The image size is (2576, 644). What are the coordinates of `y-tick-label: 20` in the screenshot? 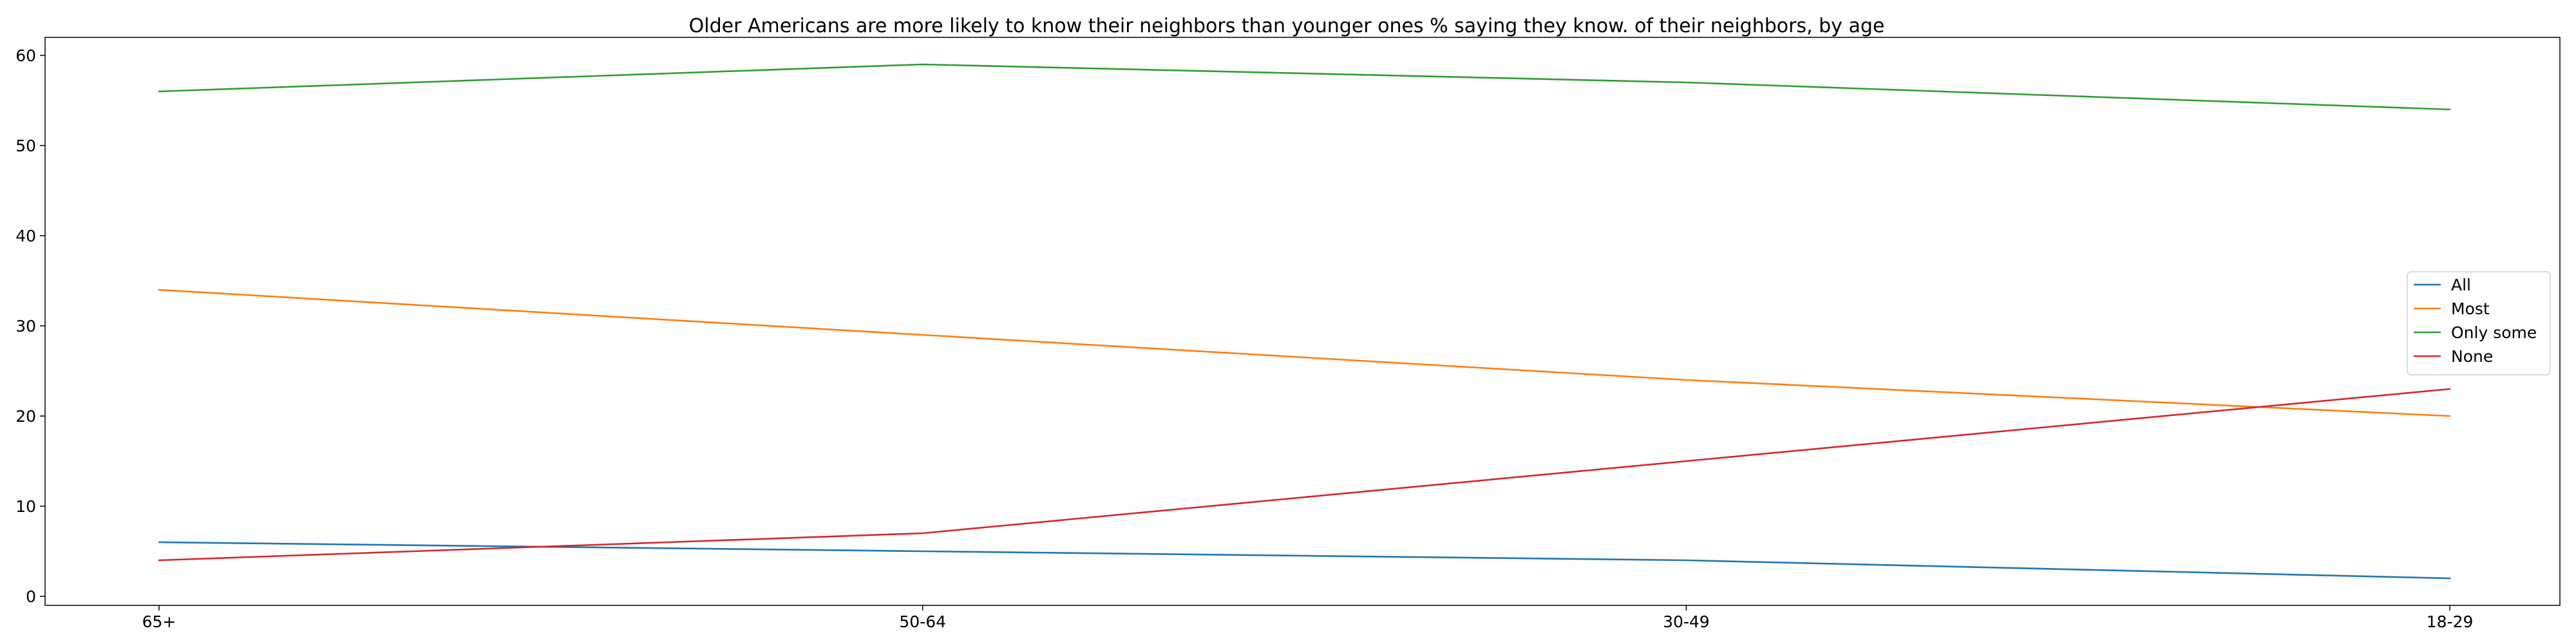 It's located at (26, 416).